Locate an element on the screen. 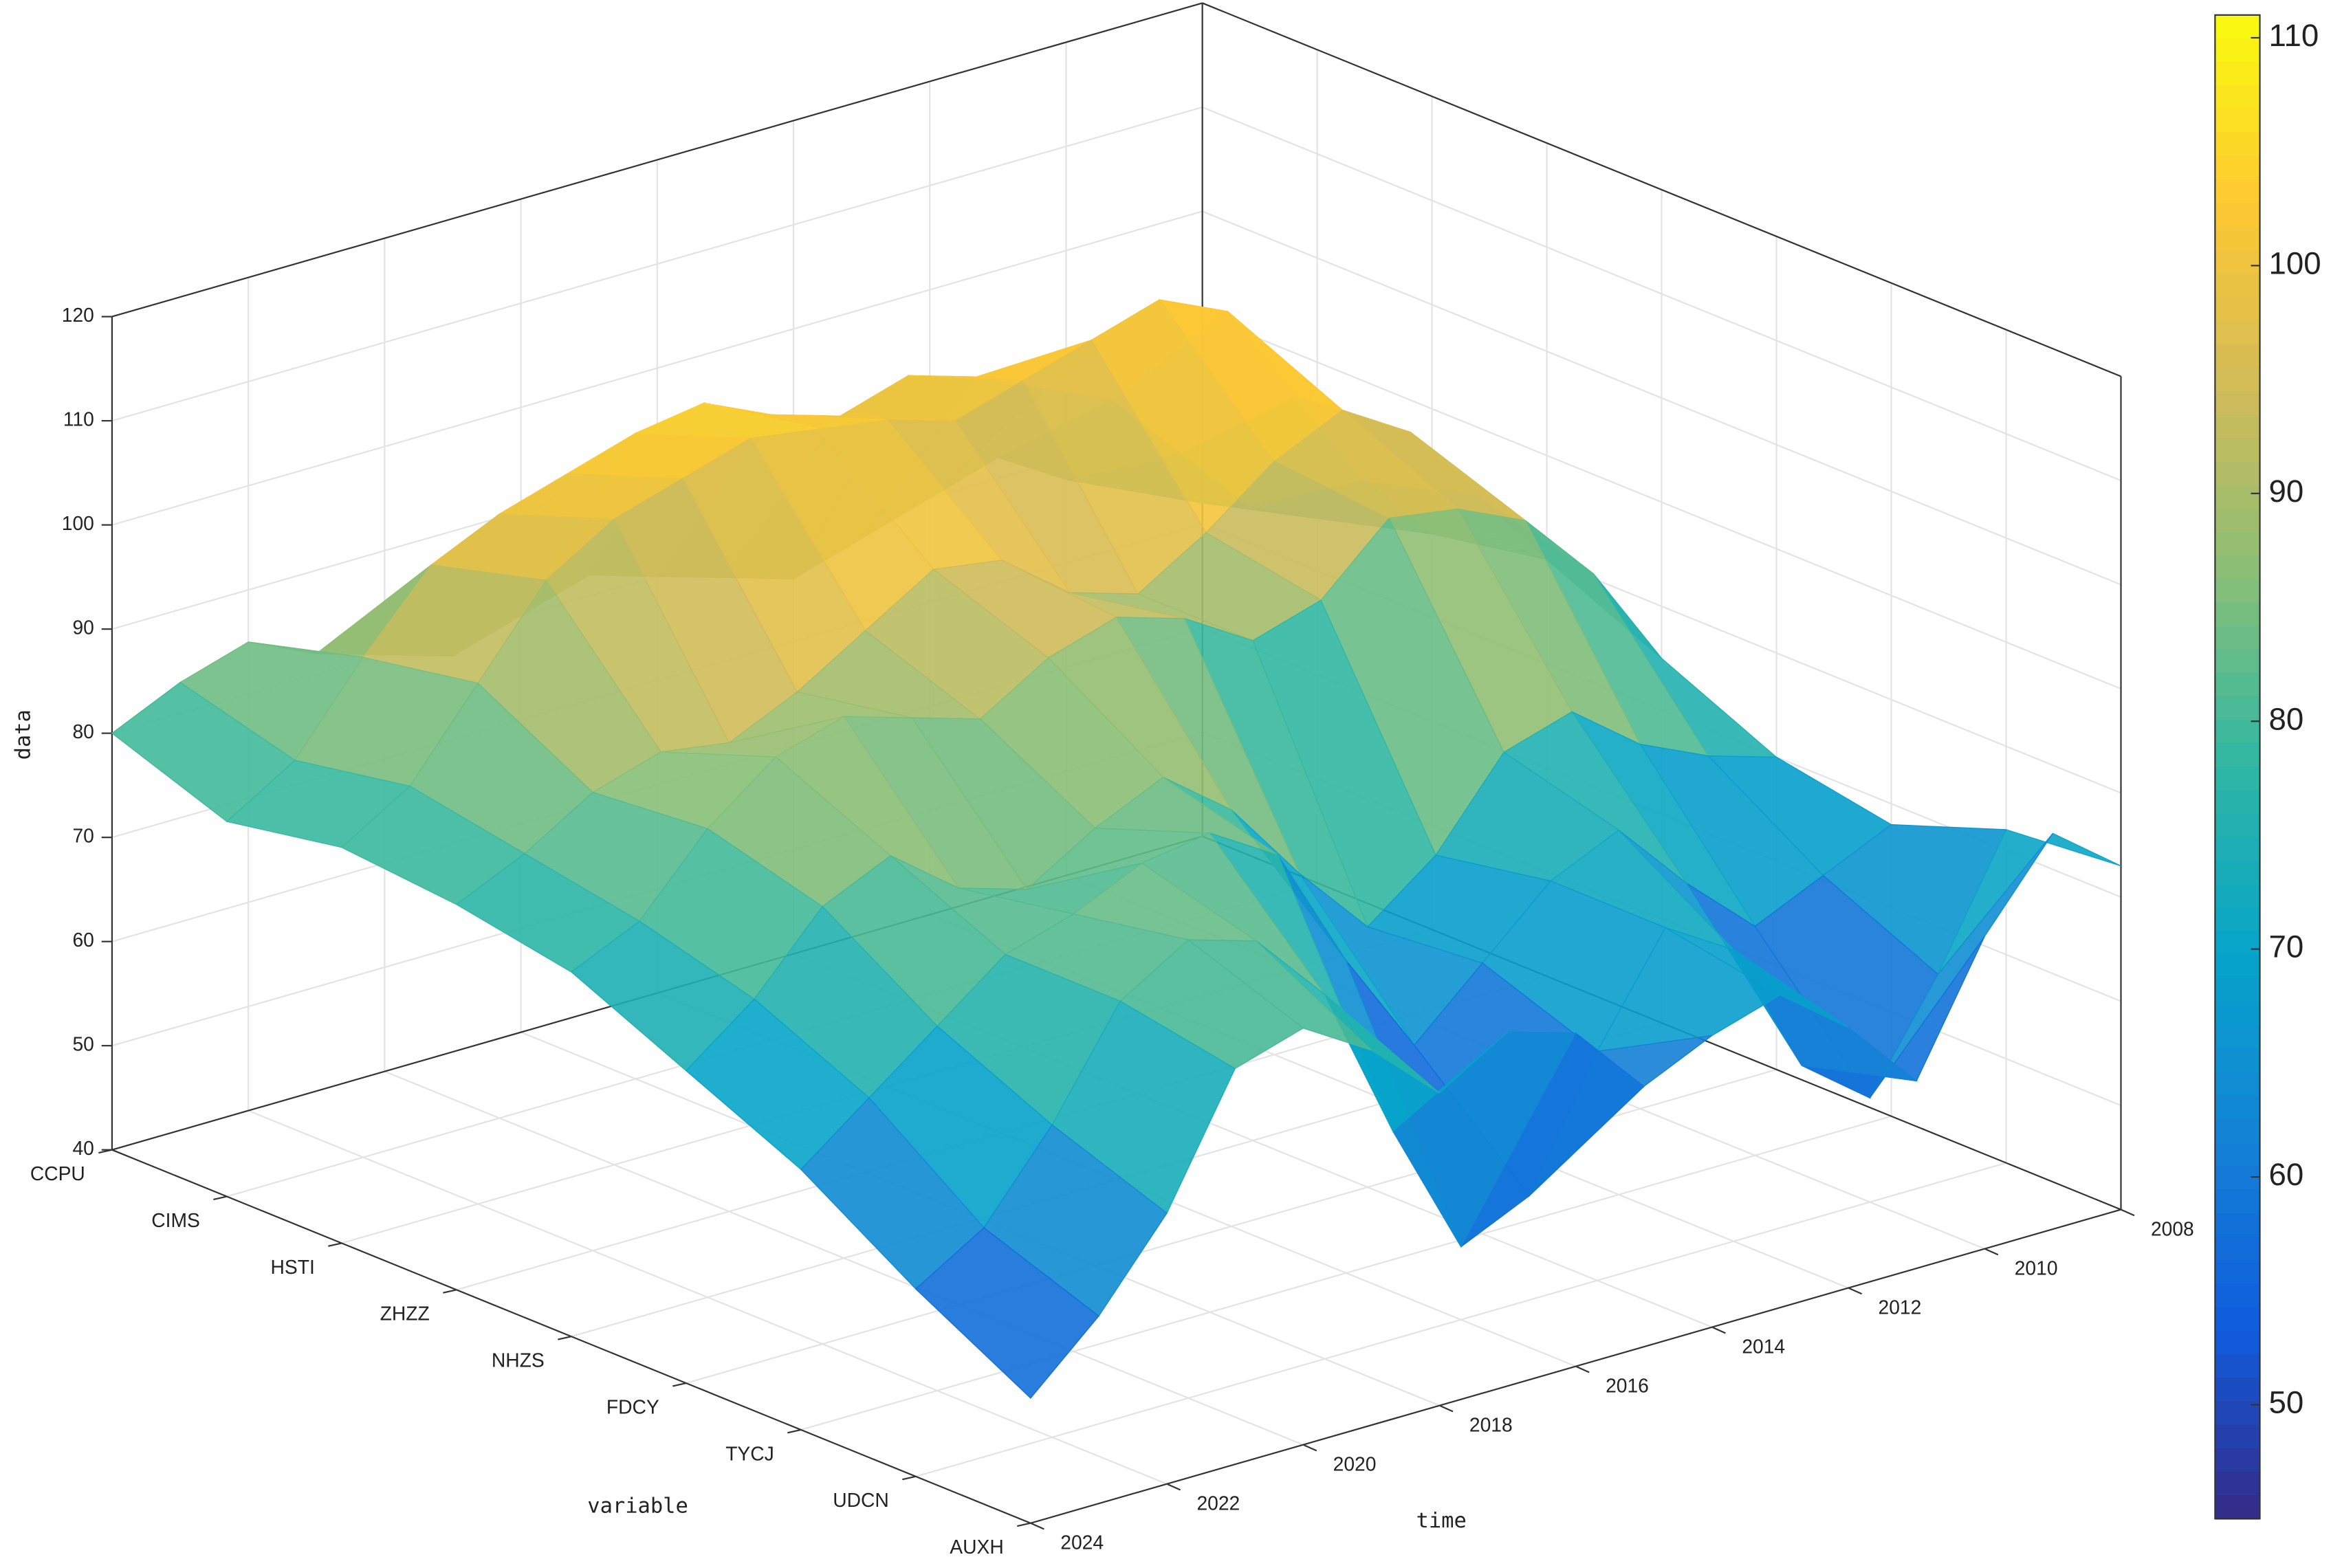 This screenshot has height=1568, width=2342. x-tick-label: 2014 is located at coordinates (1763, 1346).